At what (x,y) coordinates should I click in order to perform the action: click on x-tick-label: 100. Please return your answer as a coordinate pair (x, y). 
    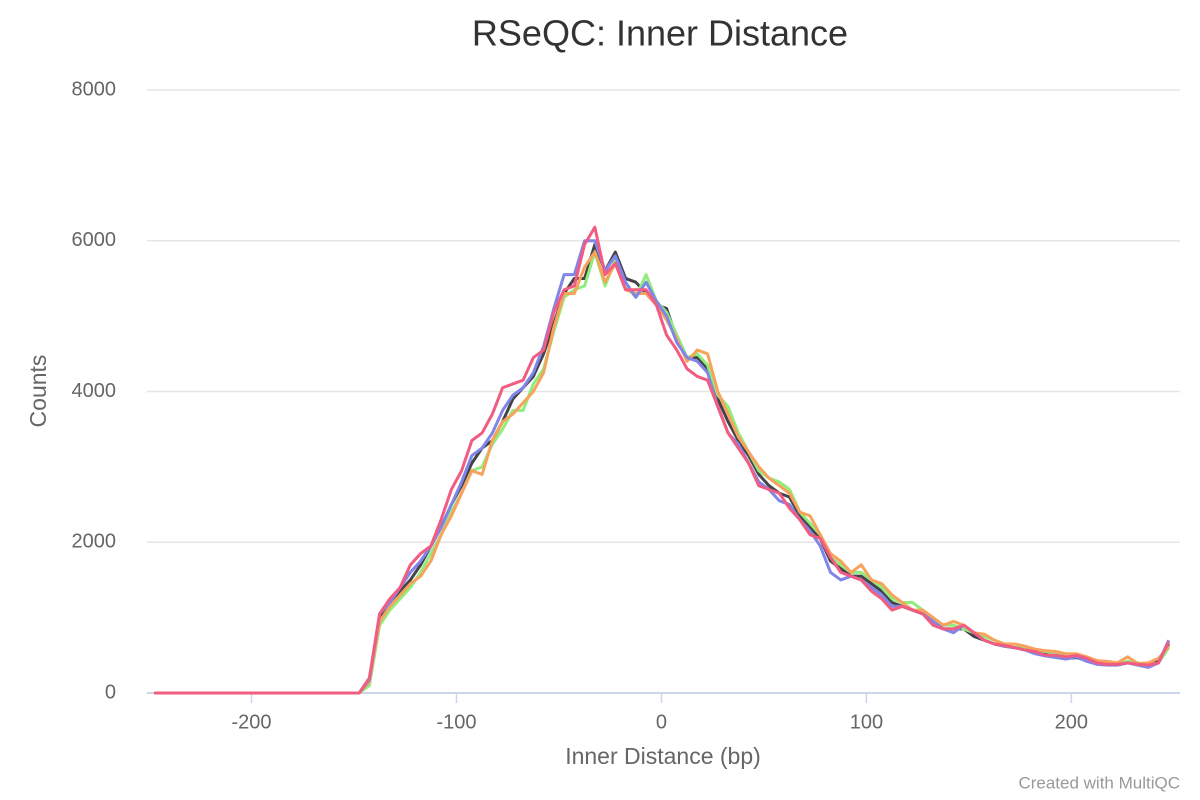
    Looking at the image, I should click on (866, 722).